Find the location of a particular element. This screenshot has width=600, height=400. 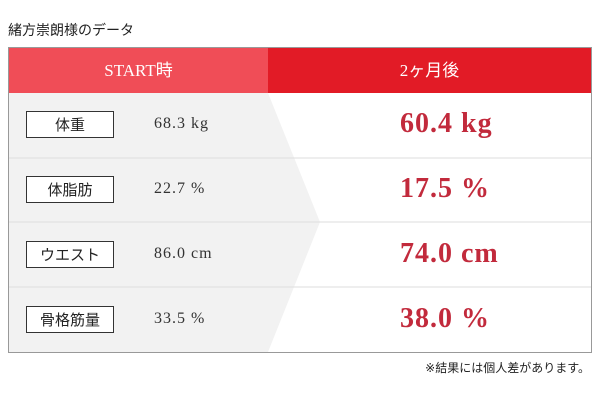

after-value: 60.4 kg is located at coordinates (446, 124).